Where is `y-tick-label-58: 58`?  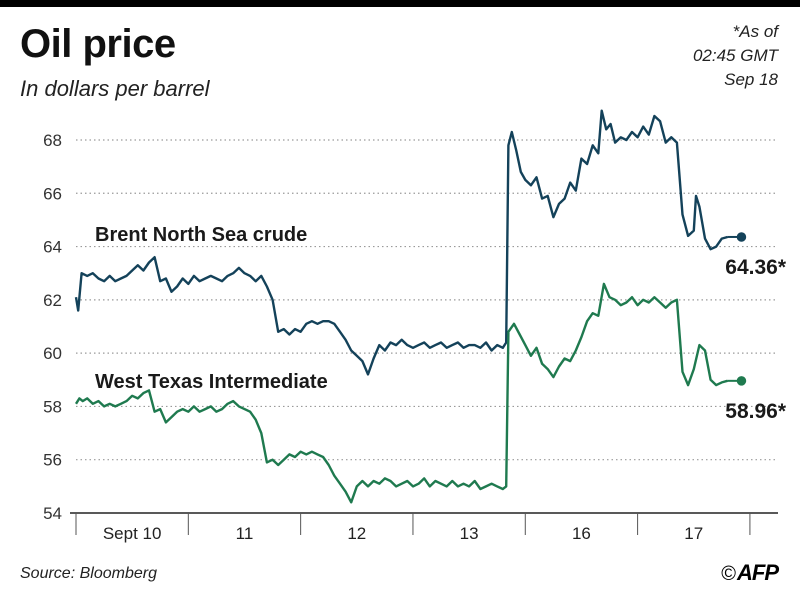
y-tick-label-58: 58 is located at coordinates (52, 406).